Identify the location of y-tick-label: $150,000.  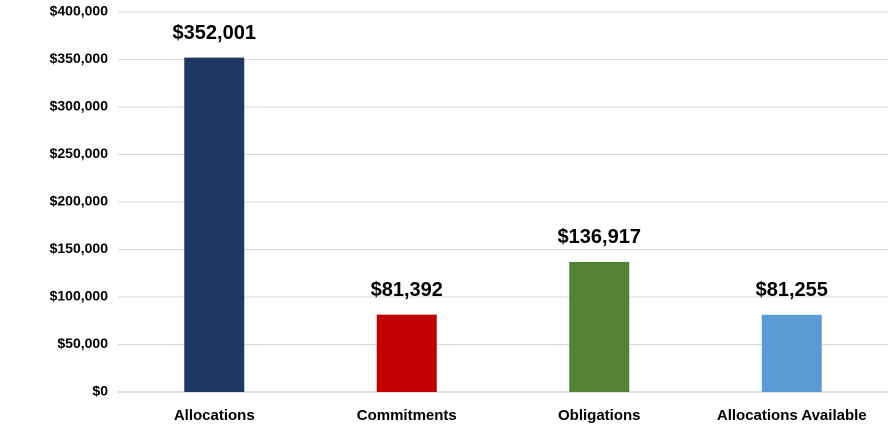
(79, 248).